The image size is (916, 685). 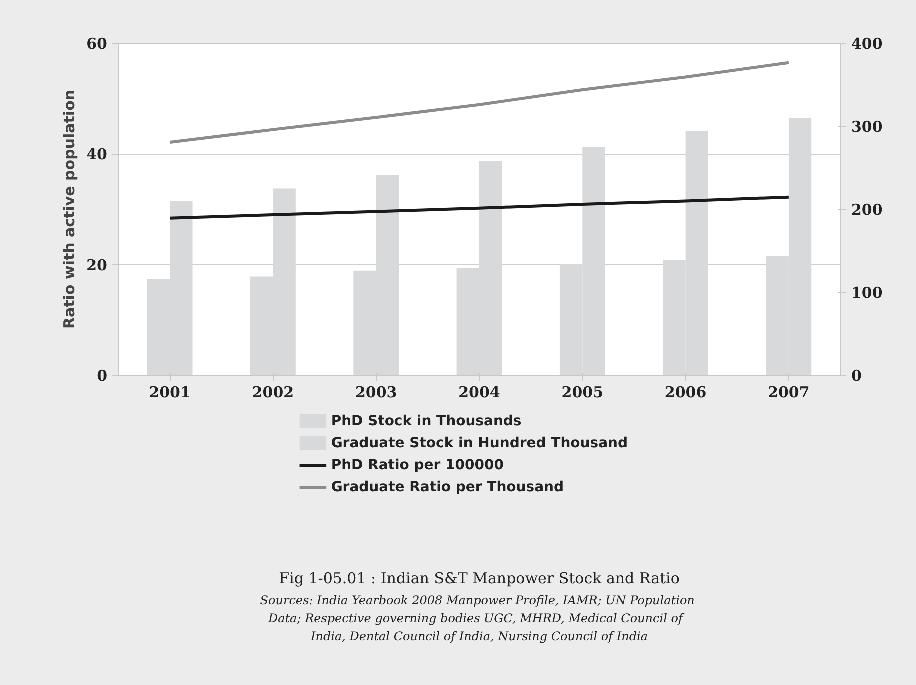 What do you see at coordinates (376, 393) in the screenshot?
I see `x-tick-label: 2003` at bounding box center [376, 393].